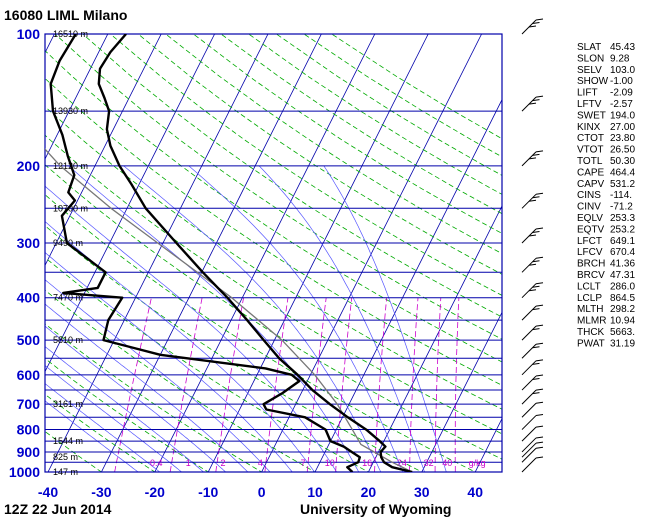 Image resolution: width=650 pixels, height=520 pixels. Describe the element at coordinates (590, 309) in the screenshot. I see `index-label: MLTH` at that location.